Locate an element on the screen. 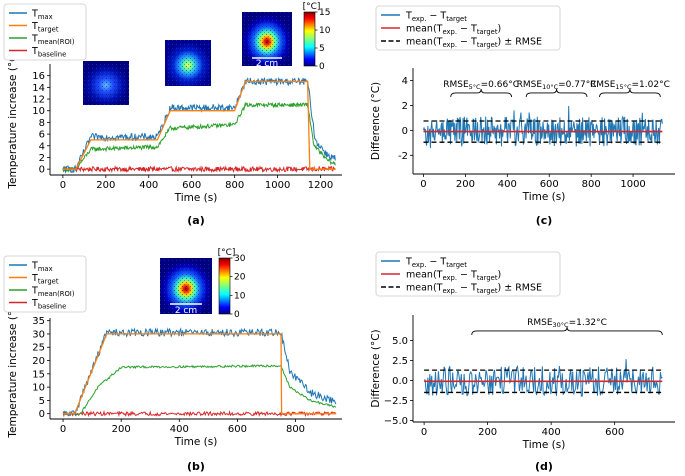 Image resolution: width=685 pixels, height=476 pixels. series-t-max is located at coordinates (199, 125).